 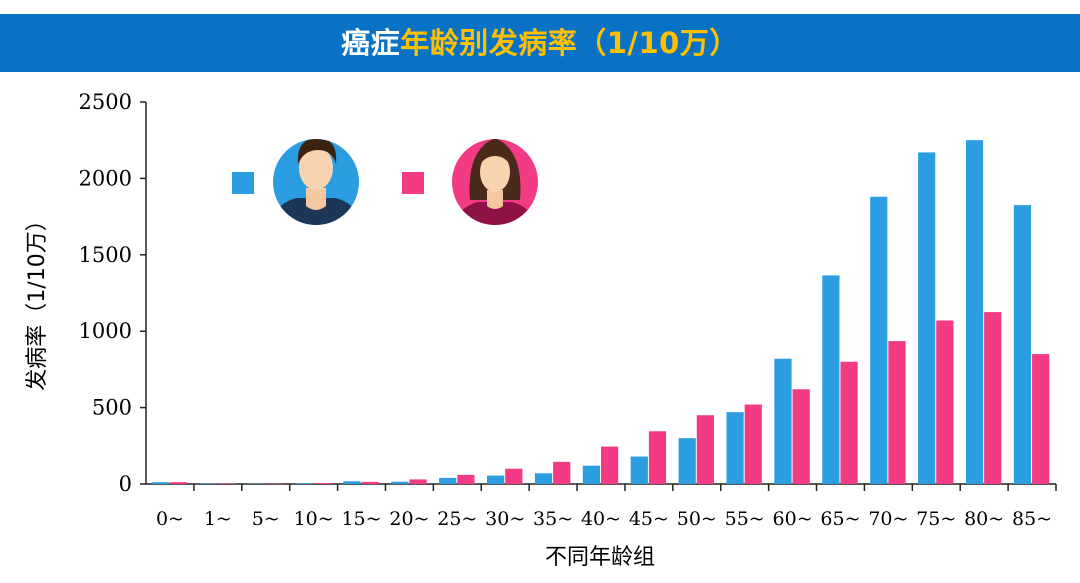 What do you see at coordinates (361, 519) in the screenshot?
I see `x-tick-label: 15~` at bounding box center [361, 519].